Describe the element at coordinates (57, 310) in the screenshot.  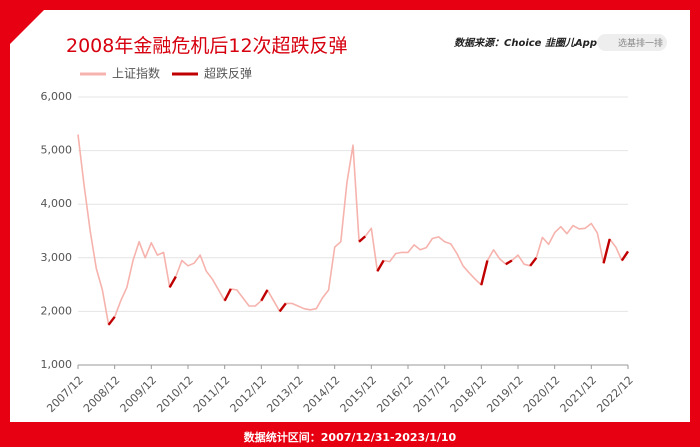
I see `y-tick-label: 2,000` at that location.